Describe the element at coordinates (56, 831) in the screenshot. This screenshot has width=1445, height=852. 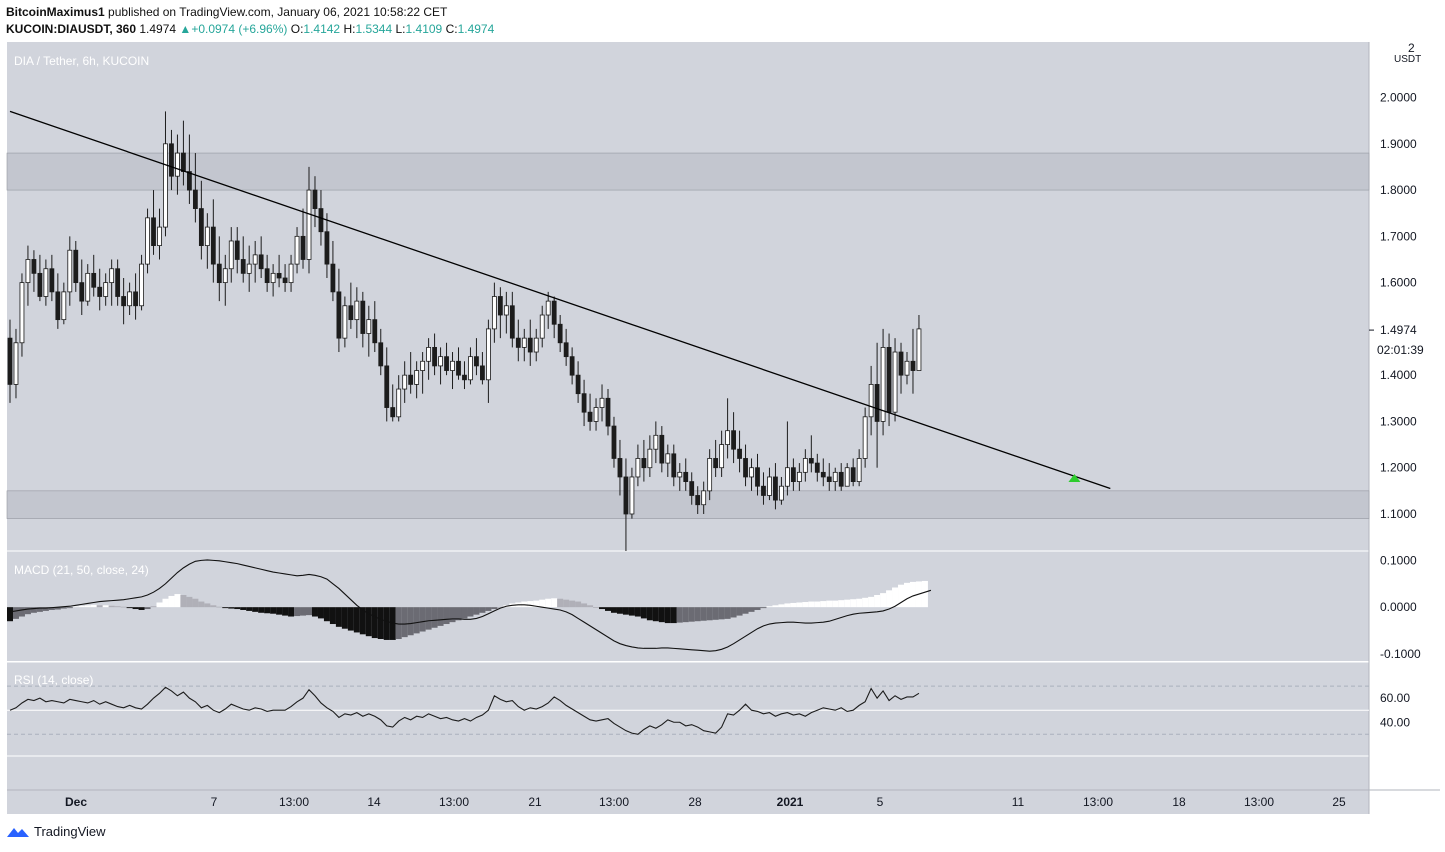
I see `footer-brand: TradingView` at that location.